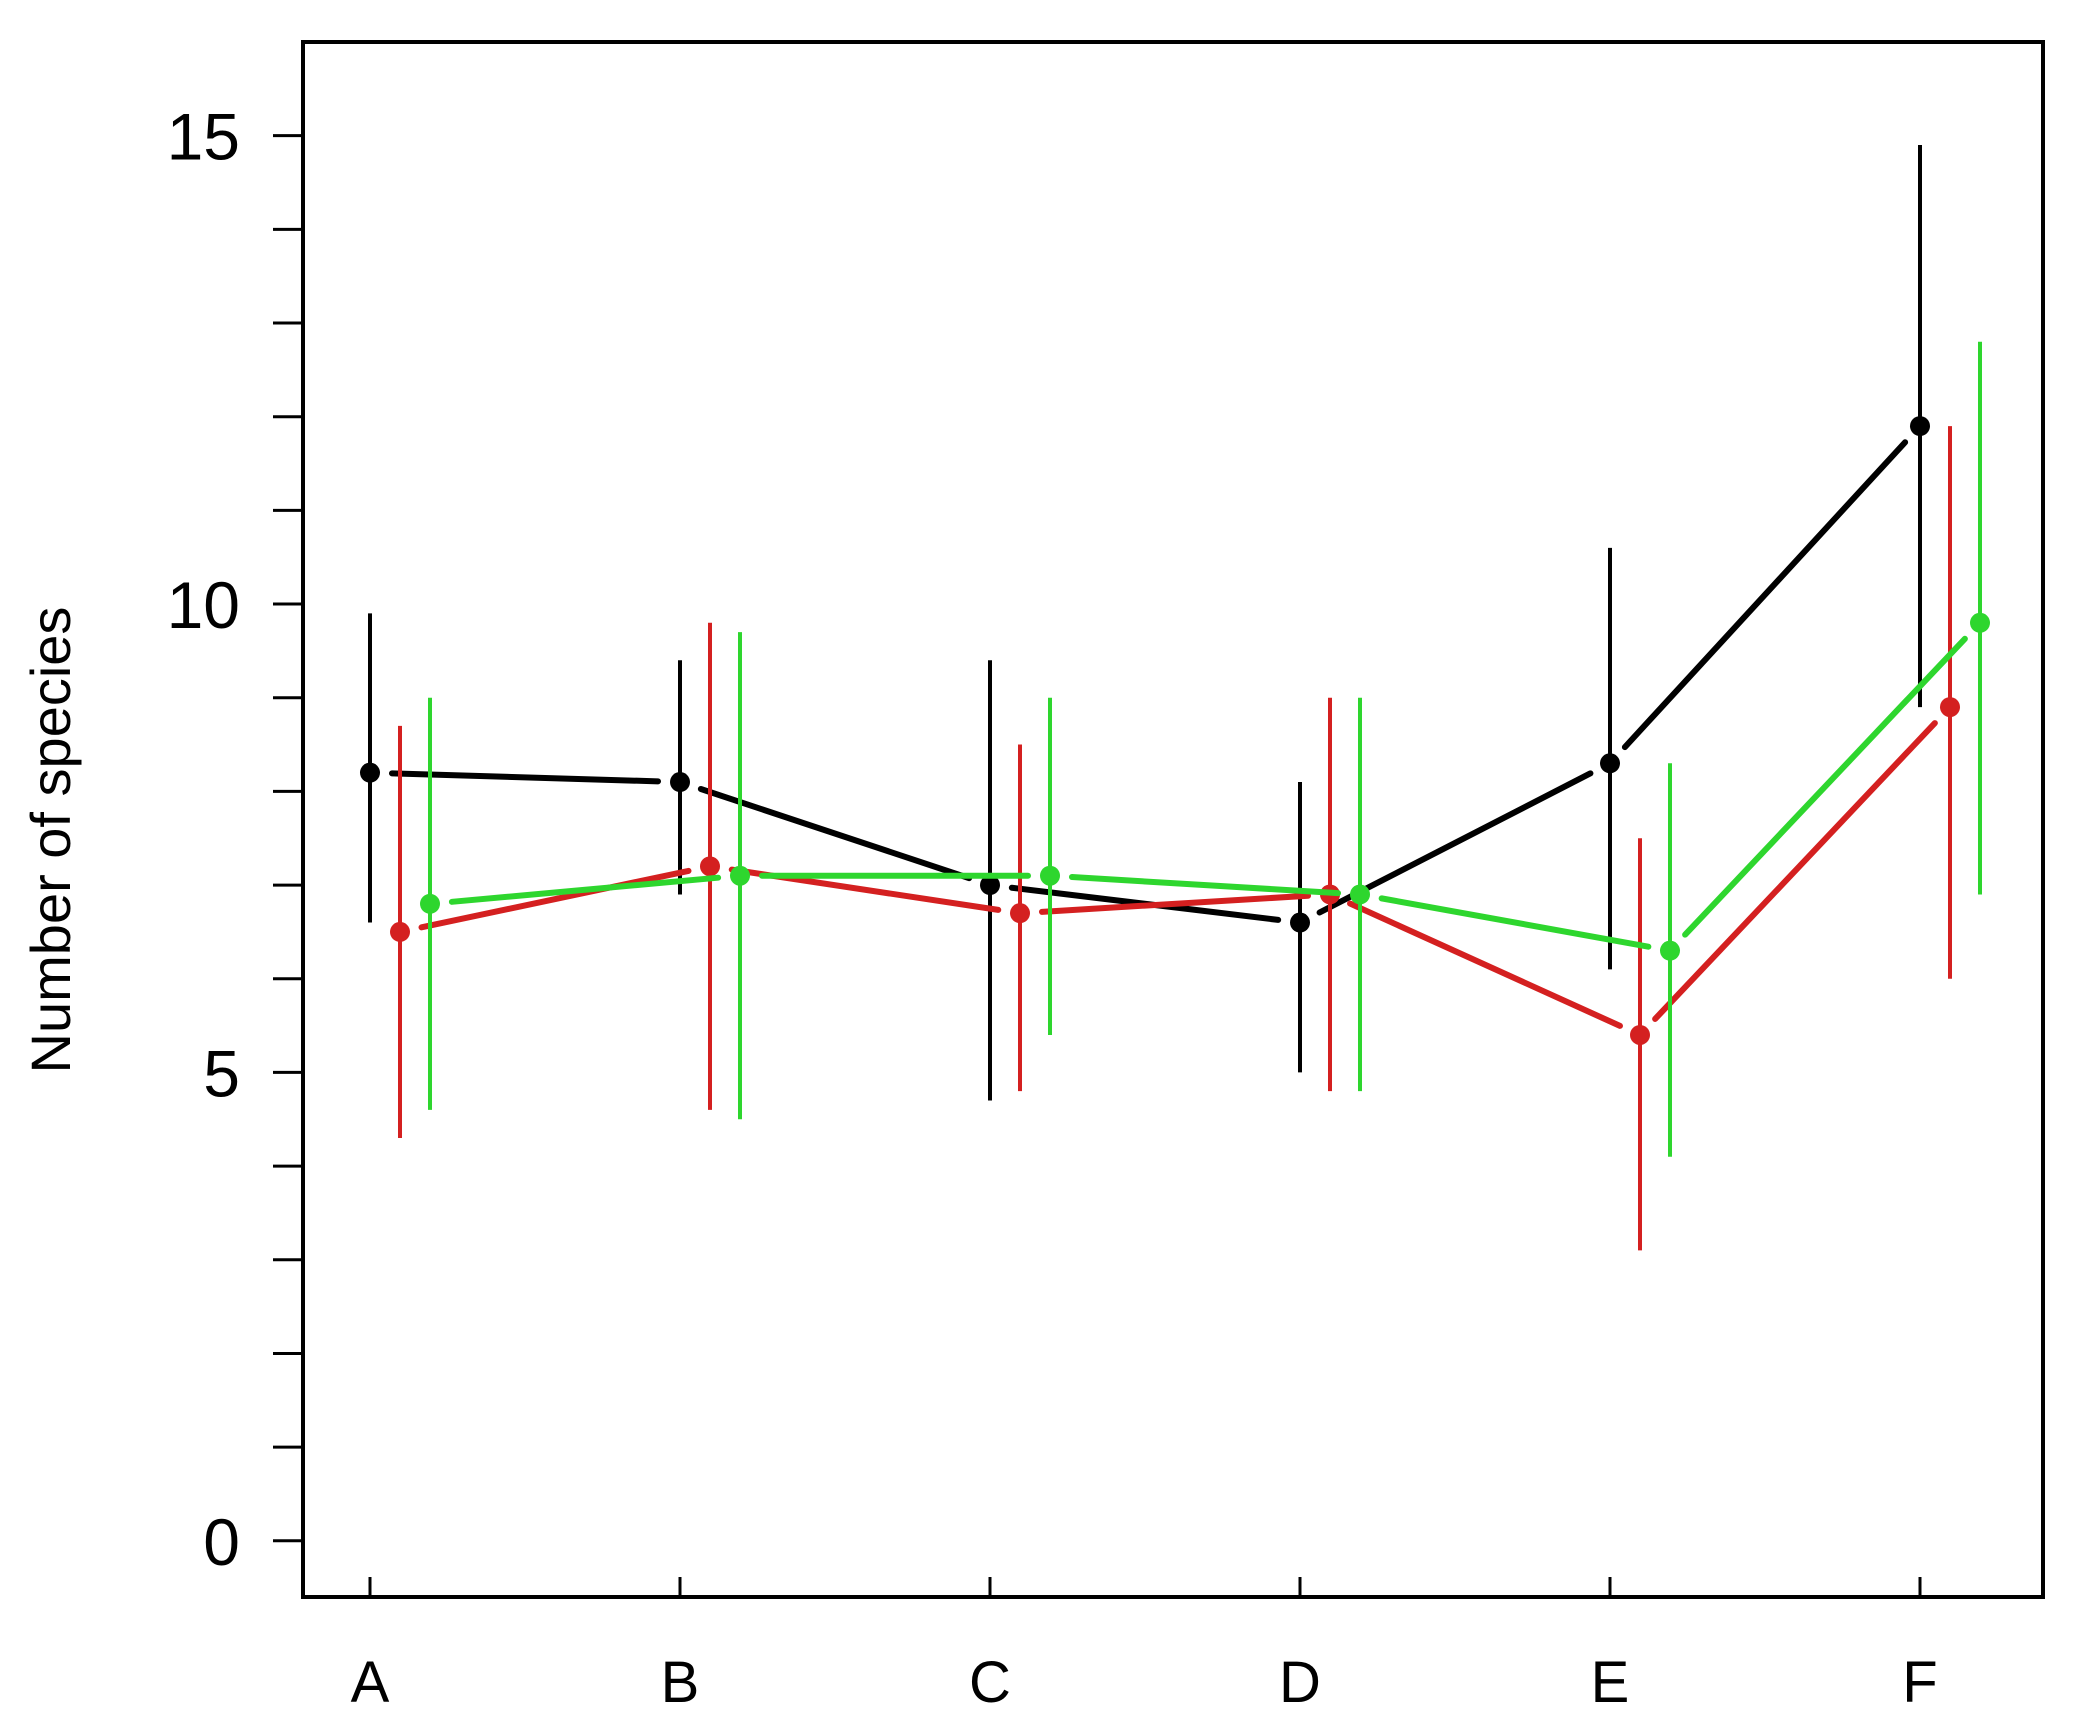  Describe the element at coordinates (1300, 1682) in the screenshot. I see `x-tick-label: D` at that location.